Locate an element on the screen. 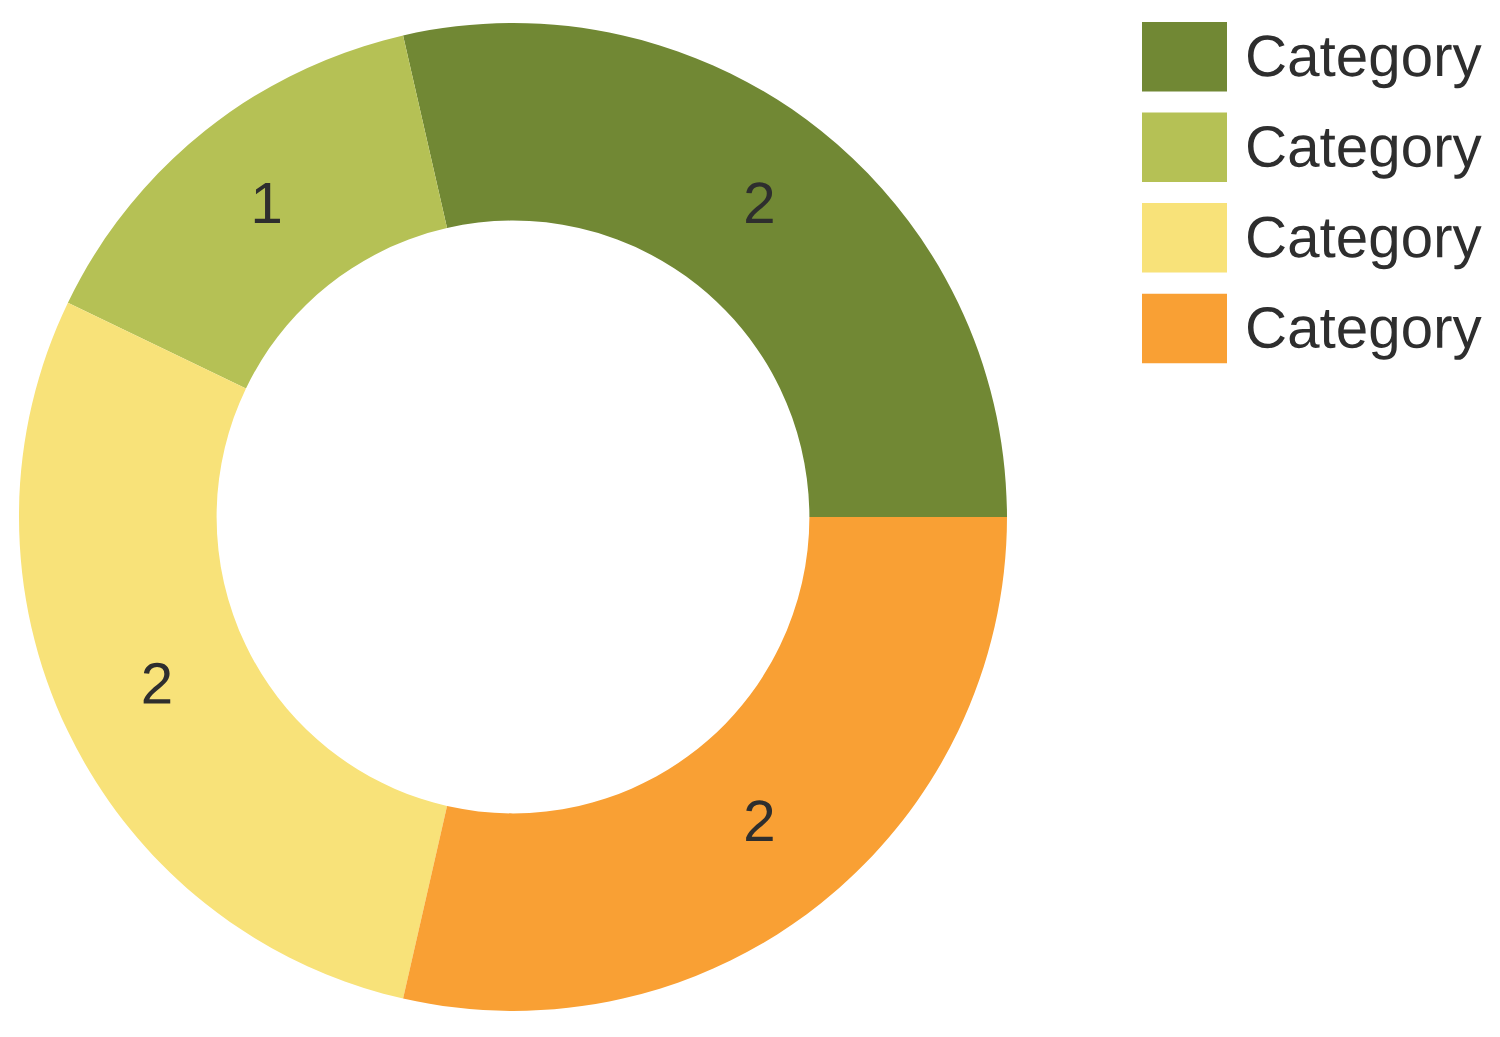 This screenshot has width=1500, height=1037. donut-slice is located at coordinates (257, 212).